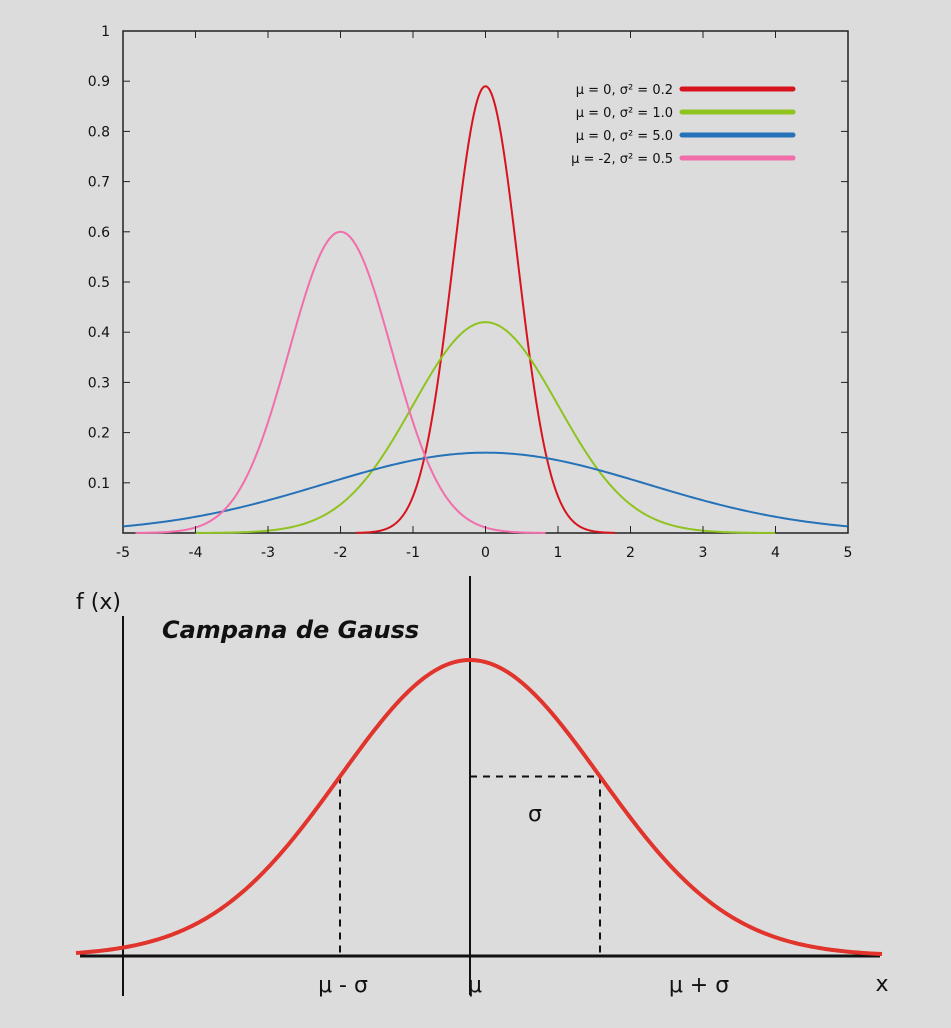  What do you see at coordinates (703, 553) in the screenshot?
I see `x-tick-label: 3` at bounding box center [703, 553].